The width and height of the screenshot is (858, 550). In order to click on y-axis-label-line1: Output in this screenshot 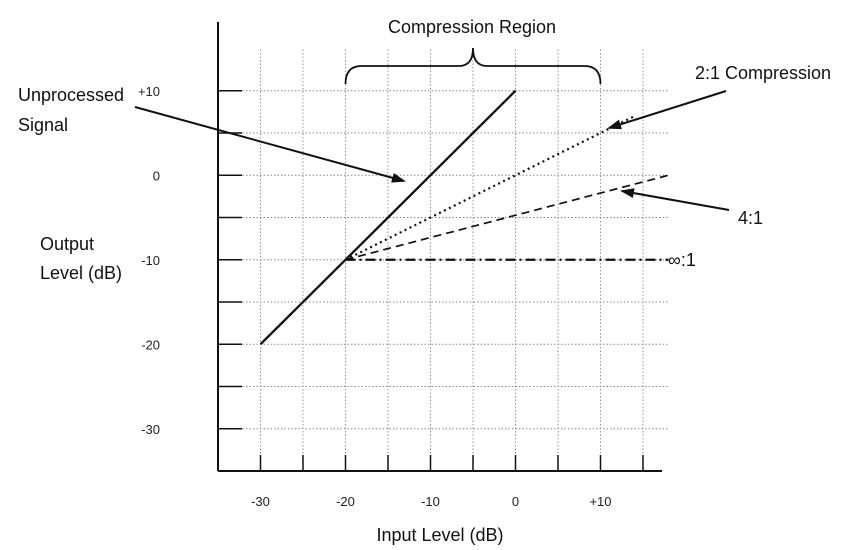, I will do `click(67, 244)`.